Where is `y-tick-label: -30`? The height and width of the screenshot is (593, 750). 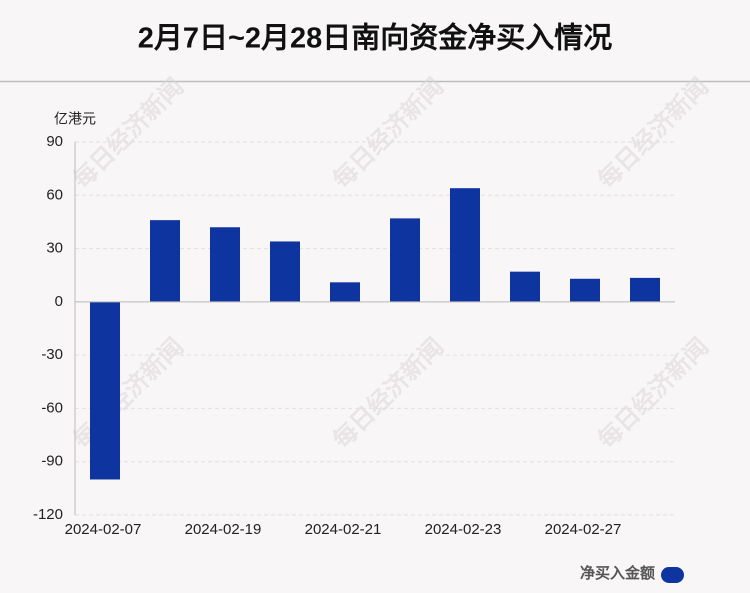
y-tick-label: -30 is located at coordinates (52, 354).